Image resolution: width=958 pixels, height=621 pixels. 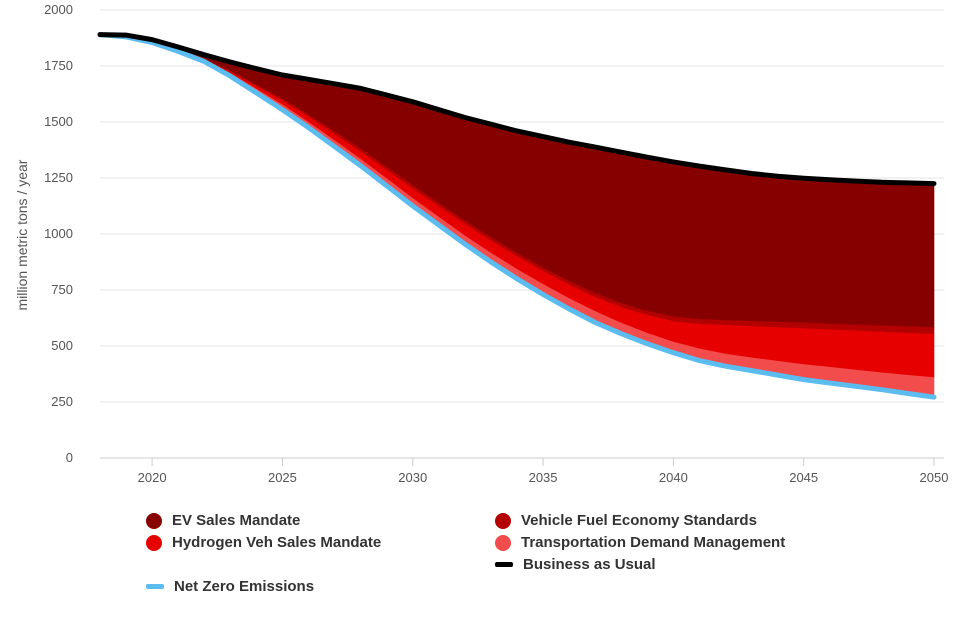 I want to click on legend-item-transportation-demand: Transportation Demand Management, so click(x=640, y=542).